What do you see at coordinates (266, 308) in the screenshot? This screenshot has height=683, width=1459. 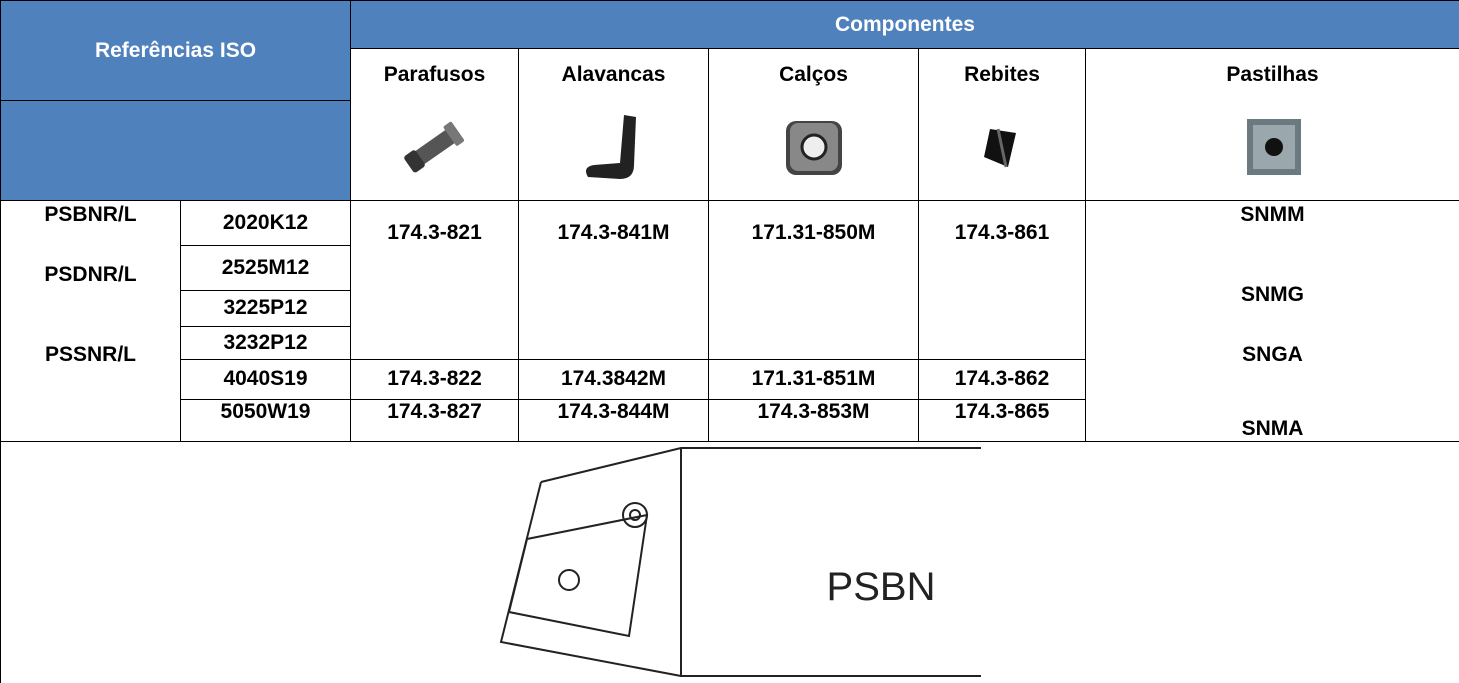 I see `size: 3225P12` at bounding box center [266, 308].